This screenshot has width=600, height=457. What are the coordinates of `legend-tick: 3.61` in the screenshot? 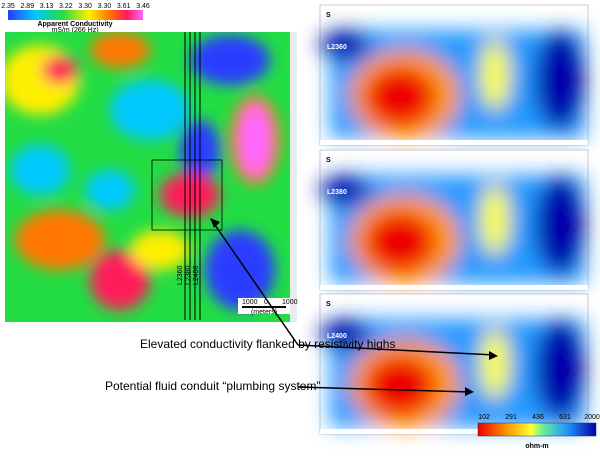 It's located at (124, 6).